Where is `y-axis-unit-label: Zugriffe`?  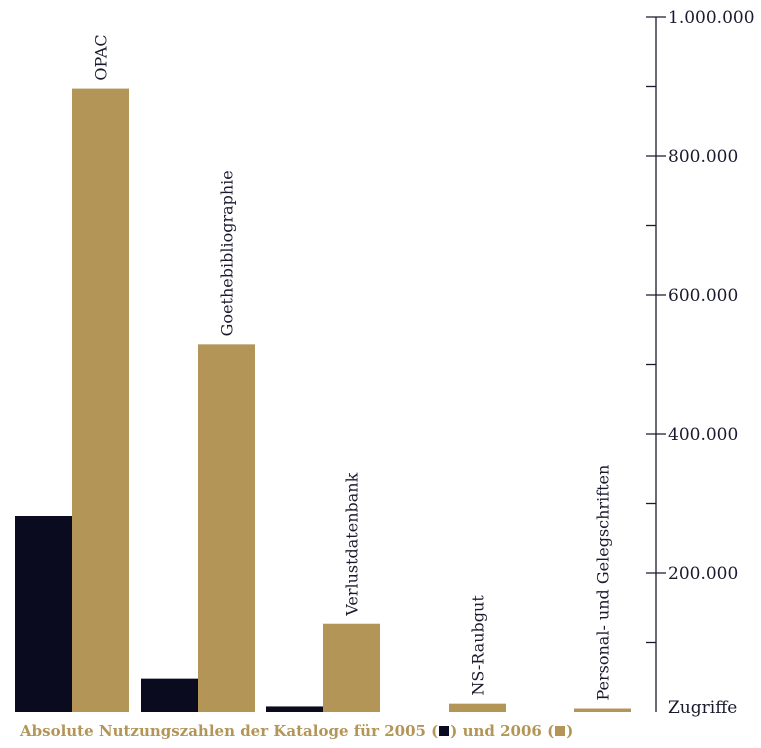 y-axis-unit-label: Zugriffe is located at coordinates (702, 708).